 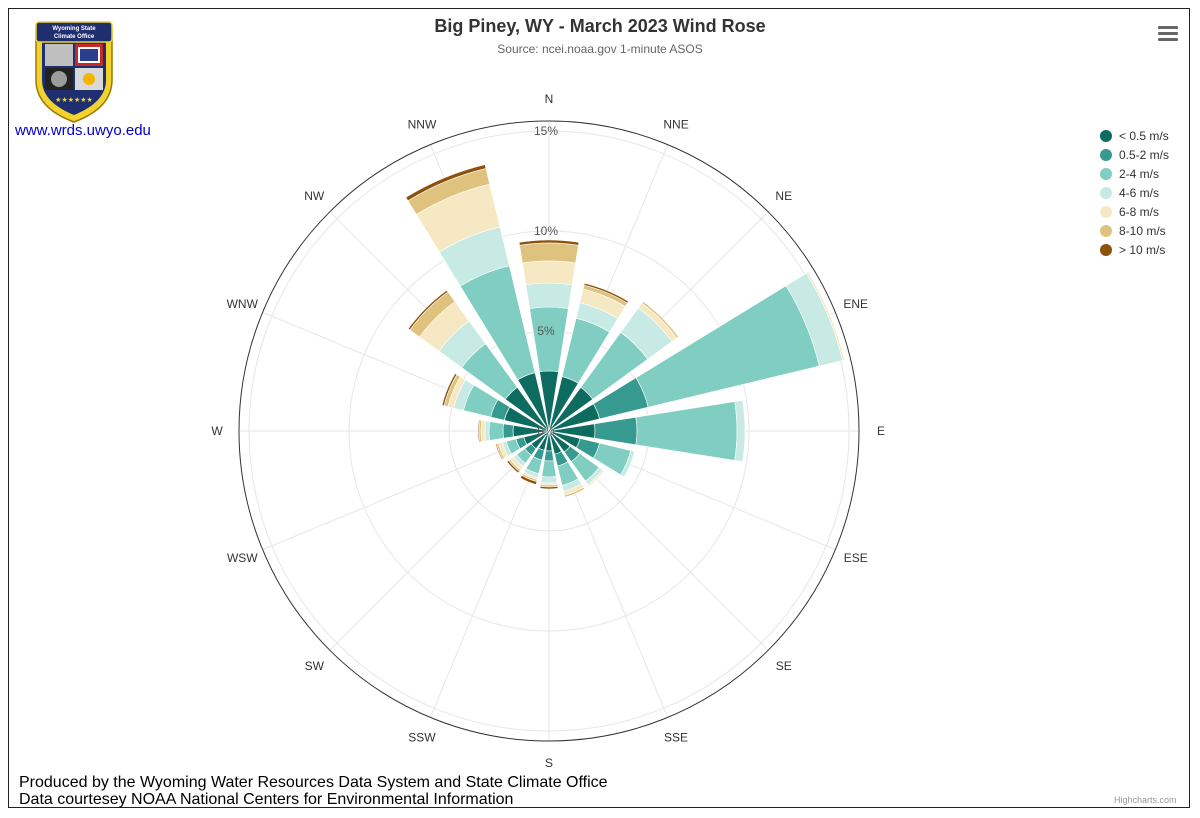 What do you see at coordinates (1139, 173) in the screenshot?
I see `legend-label: 2-4 m/s` at bounding box center [1139, 173].